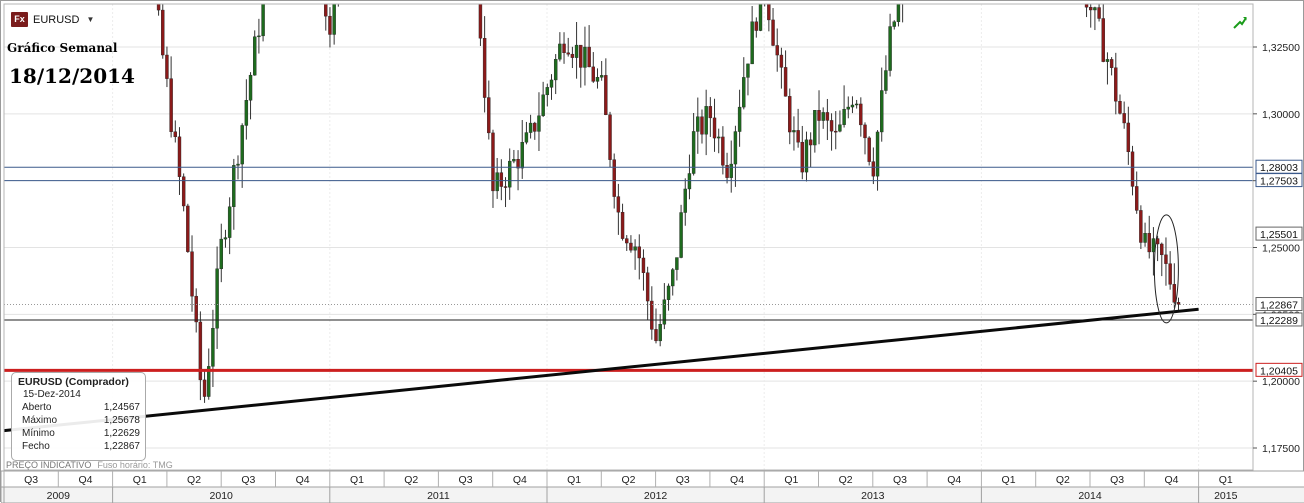 This screenshot has height=503, width=1304. I want to click on year-label: 2009, so click(59, 496).